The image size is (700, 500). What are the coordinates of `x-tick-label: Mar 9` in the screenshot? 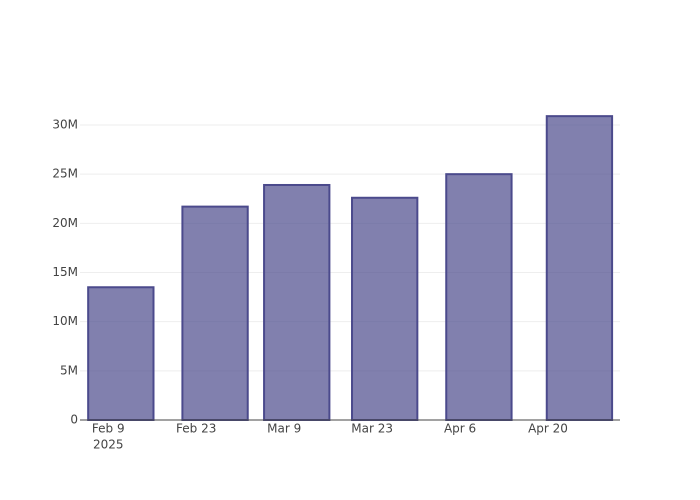 It's located at (284, 429).